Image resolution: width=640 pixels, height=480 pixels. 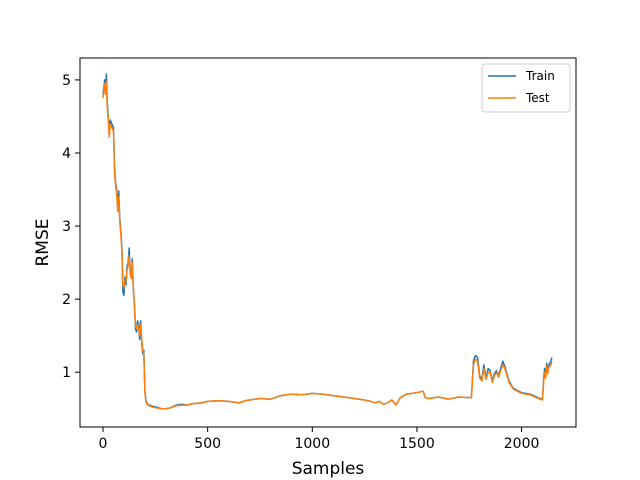 I want to click on y-axis-label: RMSE, so click(x=43, y=242).